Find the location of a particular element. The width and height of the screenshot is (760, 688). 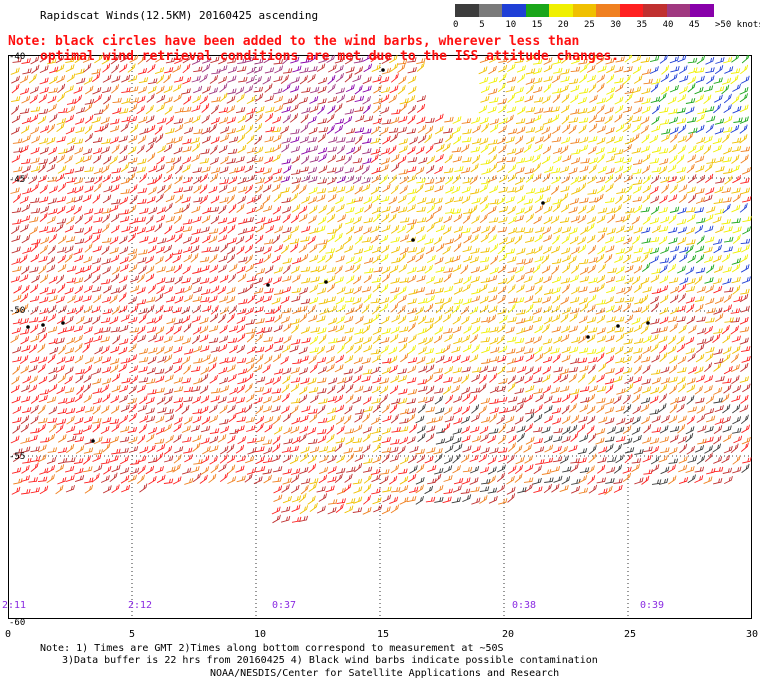

longitude-label: 20 is located at coordinates (508, 634).